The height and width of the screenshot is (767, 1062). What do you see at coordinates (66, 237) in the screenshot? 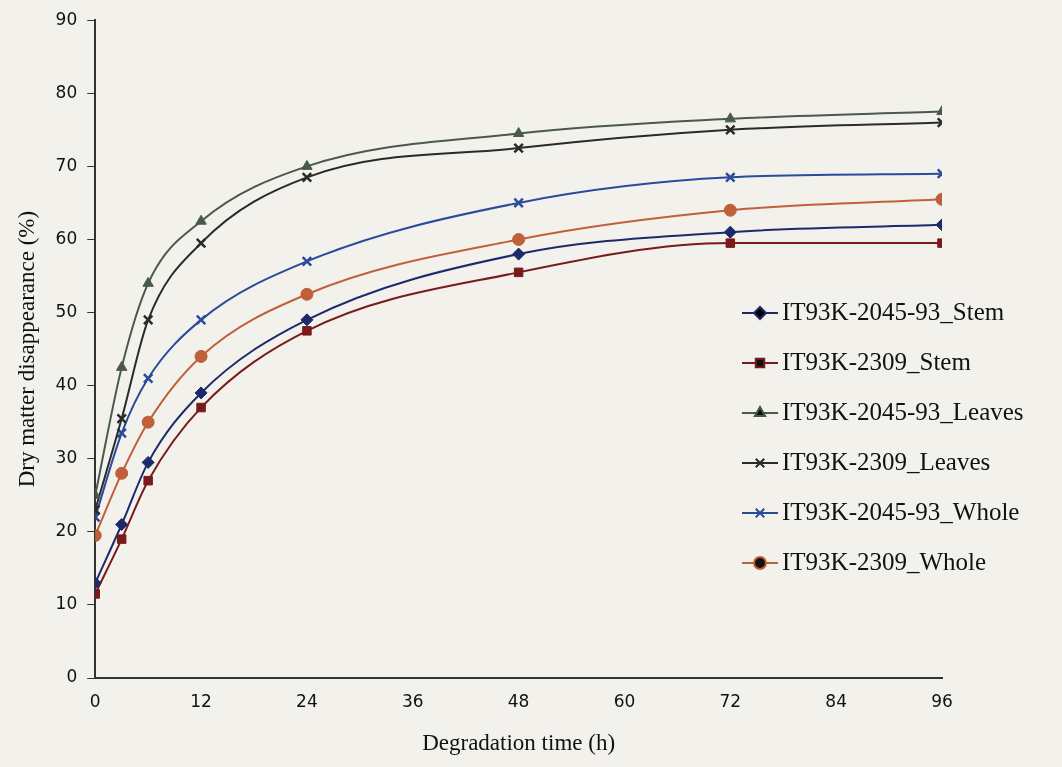
I see `y-tick-label: 60` at bounding box center [66, 237].